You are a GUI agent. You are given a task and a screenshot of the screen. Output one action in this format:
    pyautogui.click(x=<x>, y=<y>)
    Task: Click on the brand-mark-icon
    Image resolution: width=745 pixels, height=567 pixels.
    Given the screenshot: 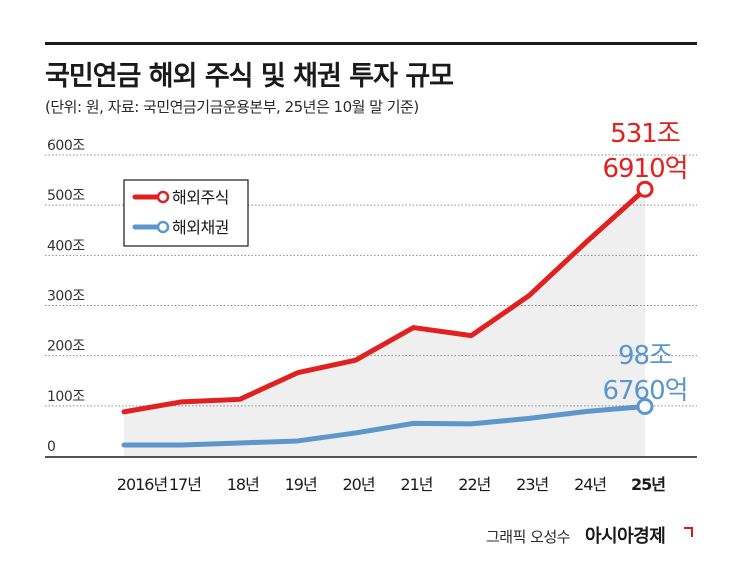 What is the action you would take?
    pyautogui.click(x=688, y=532)
    